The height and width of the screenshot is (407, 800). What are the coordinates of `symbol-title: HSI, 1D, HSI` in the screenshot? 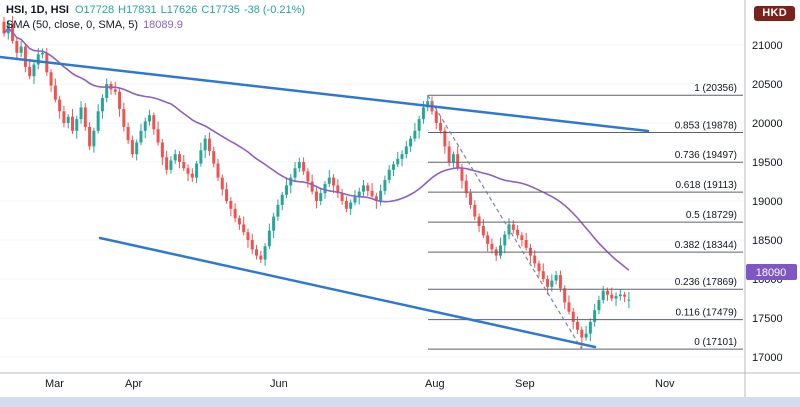 It's located at (37, 10).